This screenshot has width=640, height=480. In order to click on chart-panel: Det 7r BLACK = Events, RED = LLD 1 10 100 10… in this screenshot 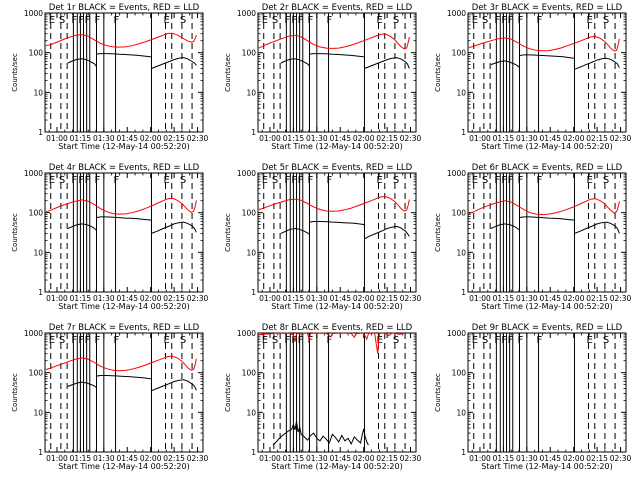, I will do `click(110, 397)`.